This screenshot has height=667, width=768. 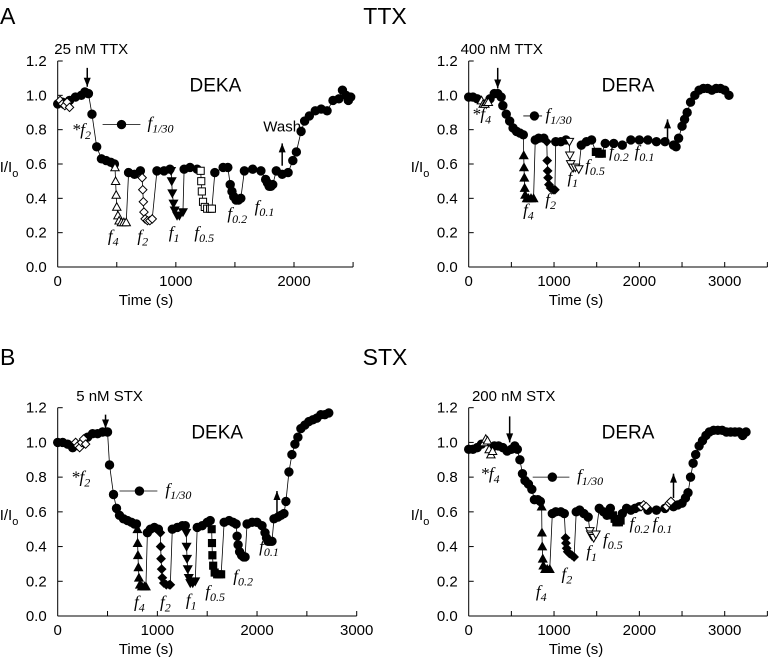 What do you see at coordinates (6, 167) in the screenshot?
I see `y-axis-title-main: I/I` at bounding box center [6, 167].